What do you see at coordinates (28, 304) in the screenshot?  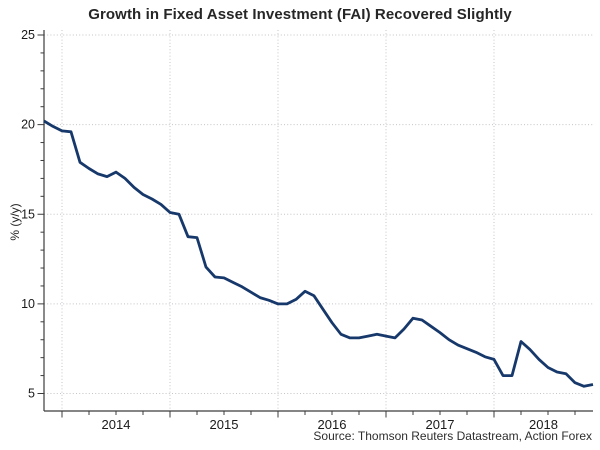 I see `svg-text: 10` at bounding box center [28, 304].